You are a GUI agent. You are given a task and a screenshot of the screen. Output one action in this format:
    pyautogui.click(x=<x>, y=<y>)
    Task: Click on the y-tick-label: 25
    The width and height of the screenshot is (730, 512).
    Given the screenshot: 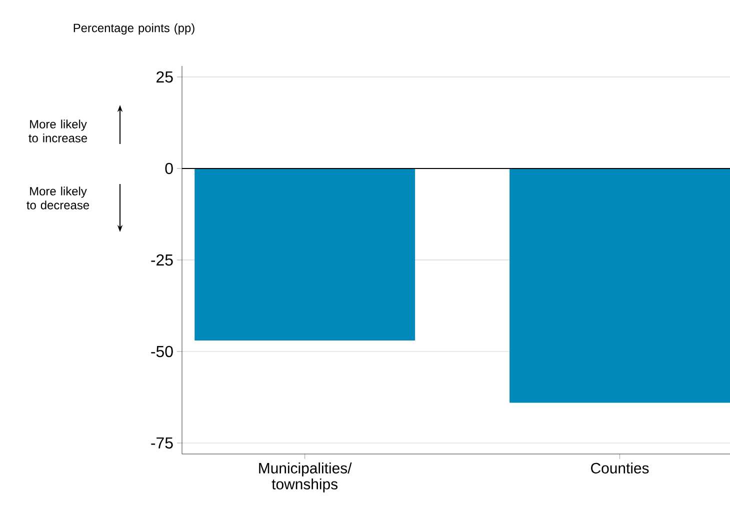 What is the action you would take?
    pyautogui.click(x=164, y=77)
    